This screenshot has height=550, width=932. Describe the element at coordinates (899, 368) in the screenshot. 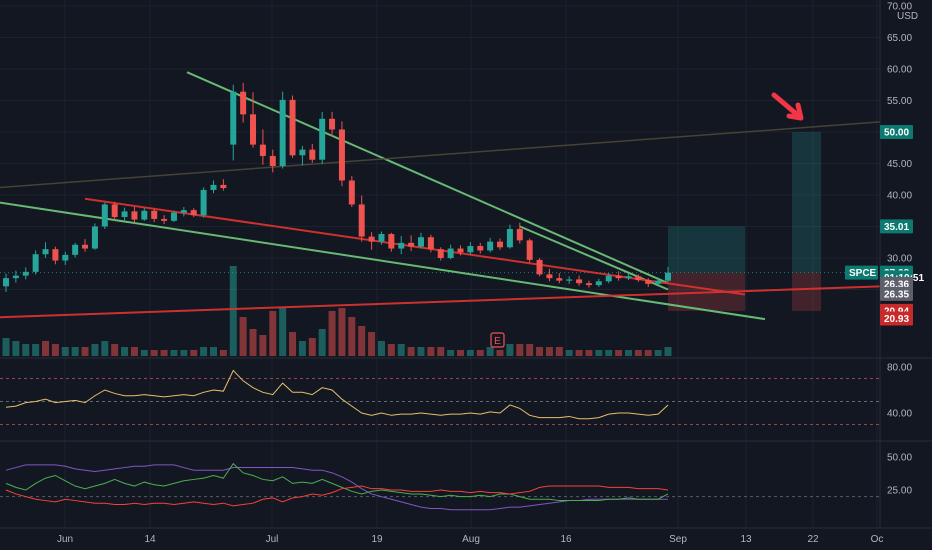

I see `rsi-tick-label: 80.00` at that location.